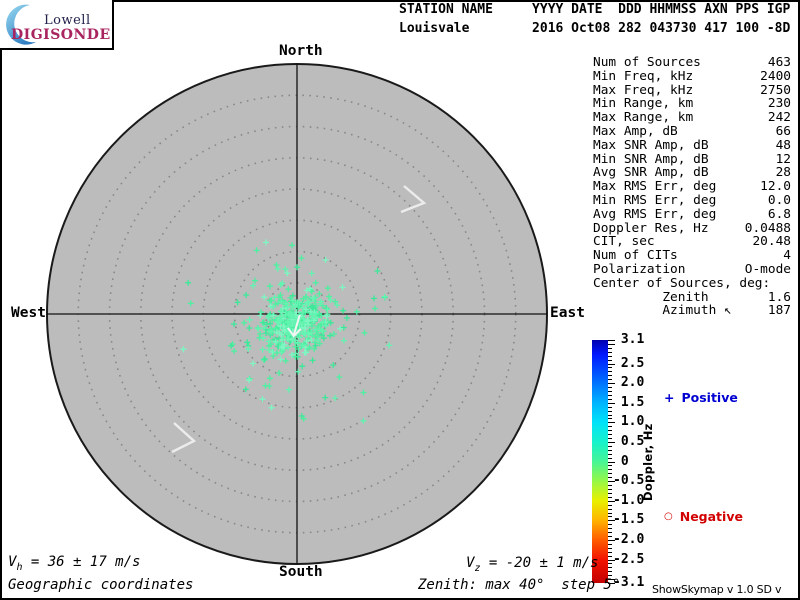 The width and height of the screenshot is (800, 600). I want to click on horizontal-velocity-readout: Vh = 36 ± 17 m/s, so click(74, 563).